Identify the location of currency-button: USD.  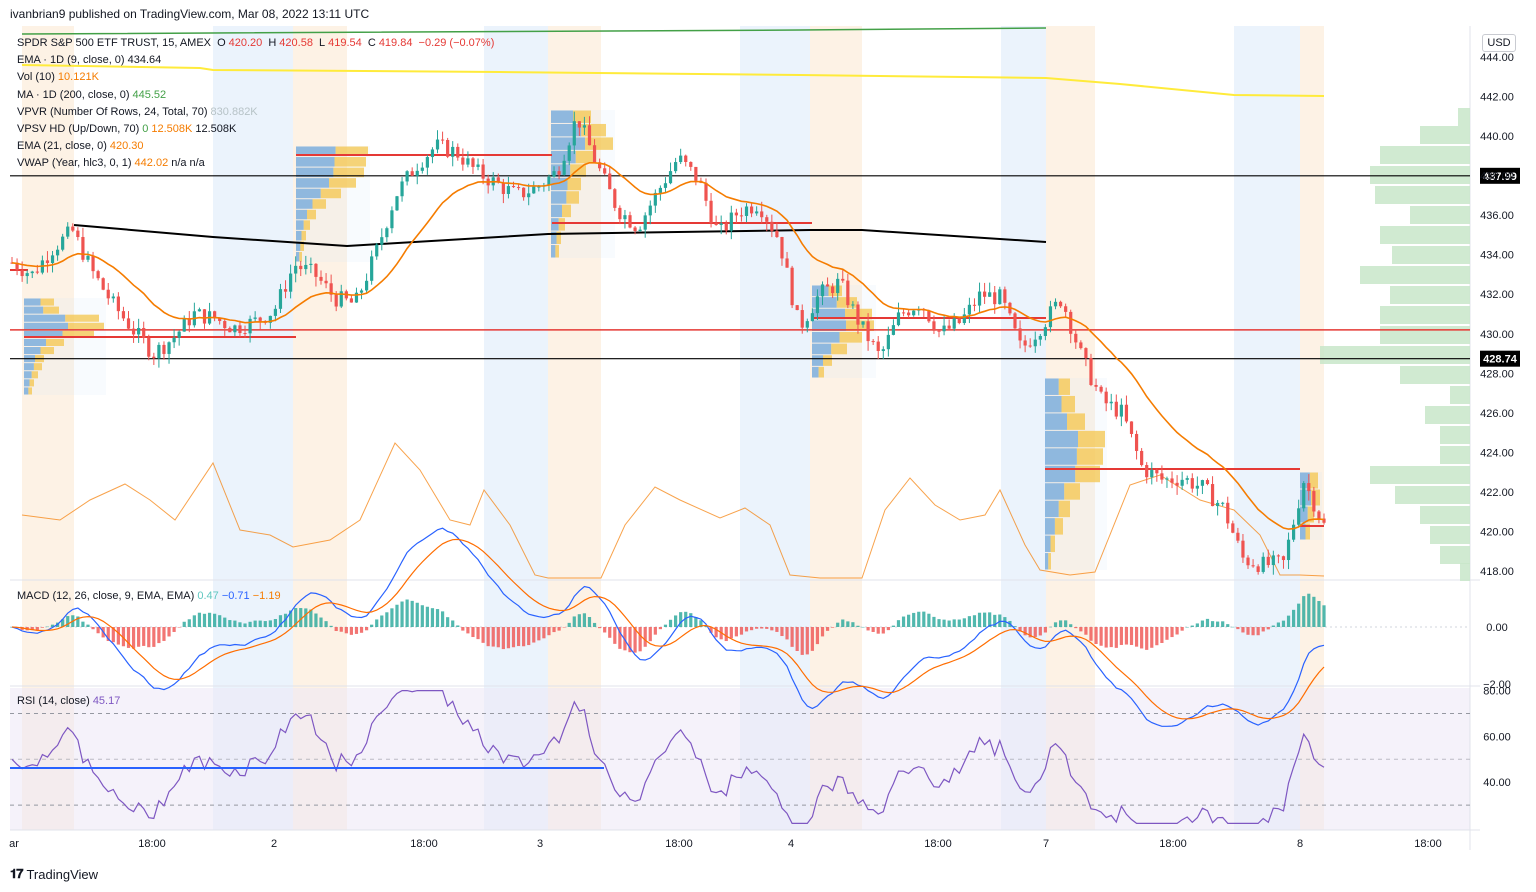
(1499, 43).